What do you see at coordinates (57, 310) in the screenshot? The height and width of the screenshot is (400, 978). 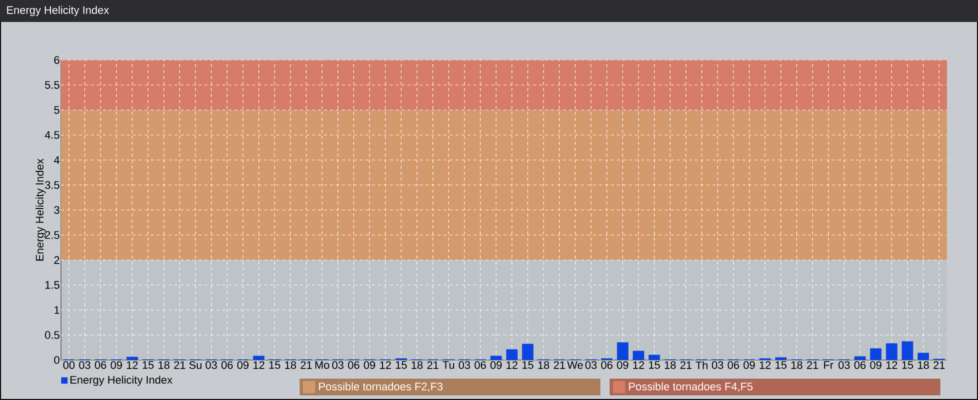 I see `y-tick-label: 1` at bounding box center [57, 310].